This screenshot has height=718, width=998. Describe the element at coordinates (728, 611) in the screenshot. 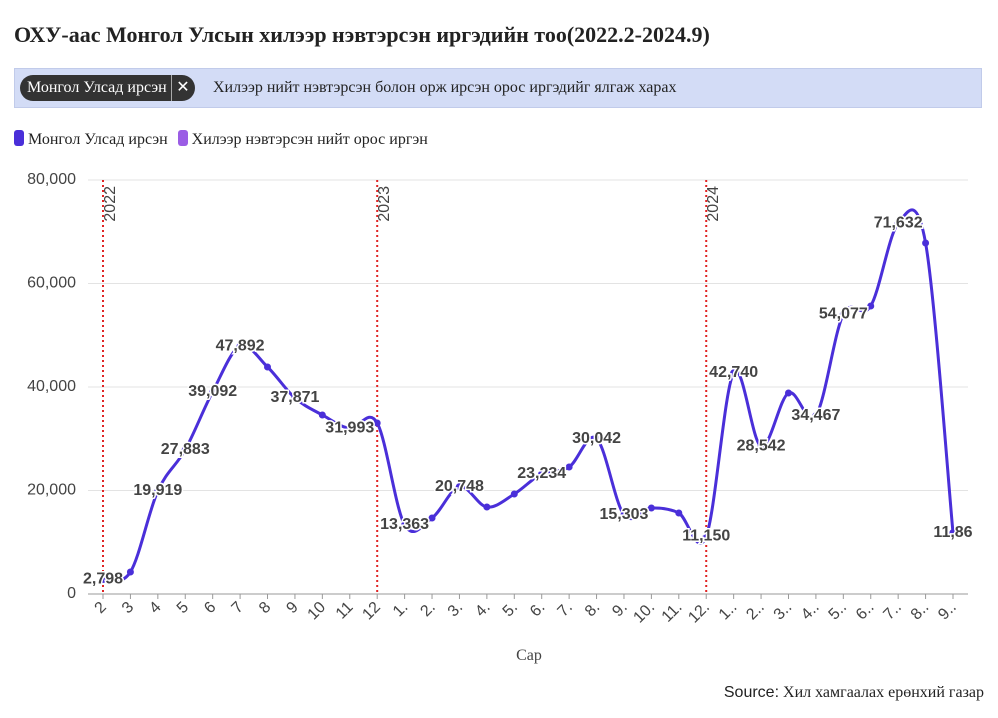

I see `x-tick-label: 1..` at that location.